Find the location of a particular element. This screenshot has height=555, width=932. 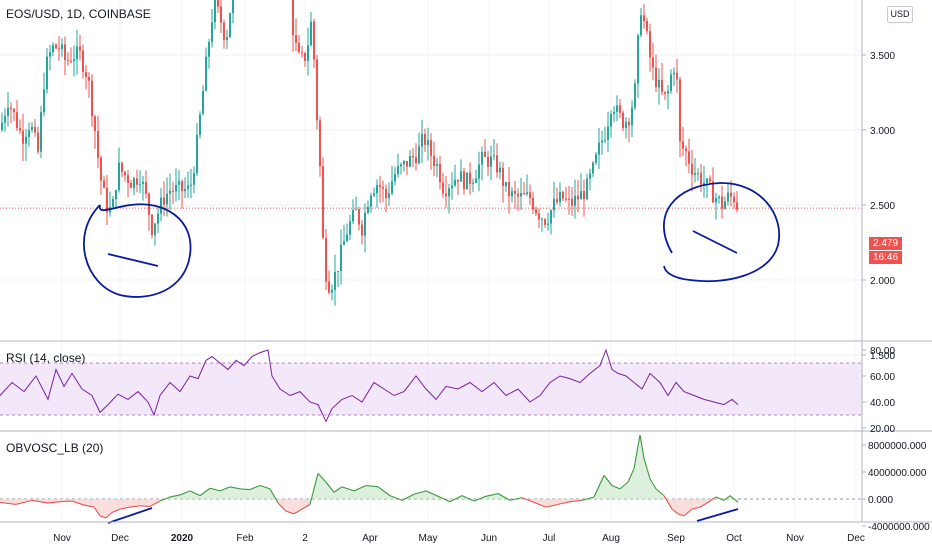

countdown-tag: 16:46 is located at coordinates (885, 257).